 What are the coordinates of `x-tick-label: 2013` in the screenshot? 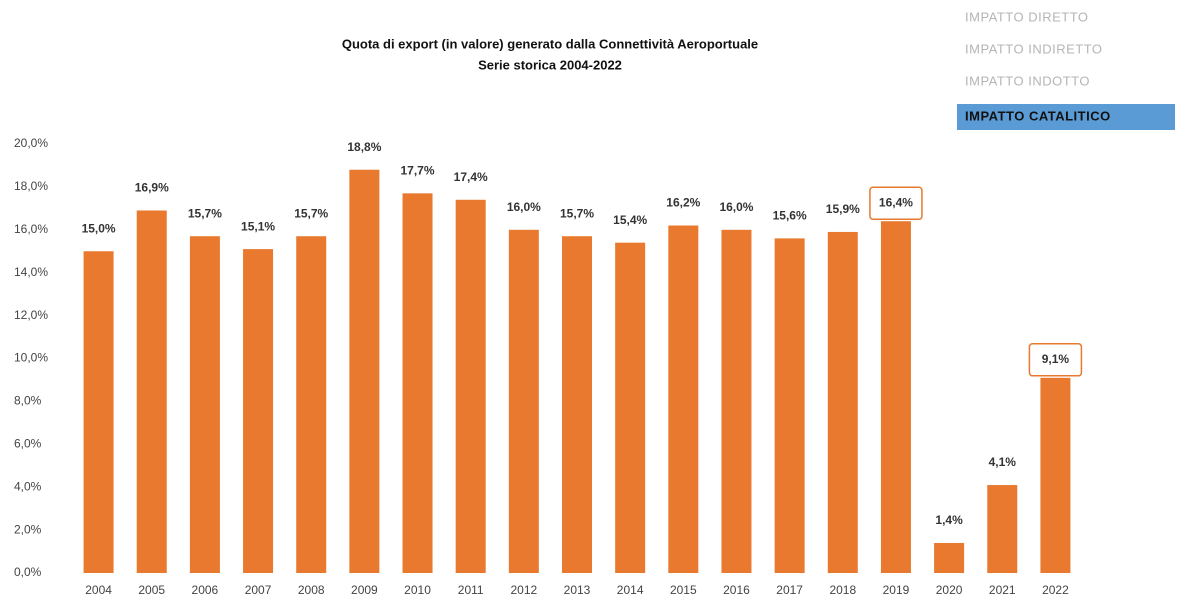 It's located at (577, 590).